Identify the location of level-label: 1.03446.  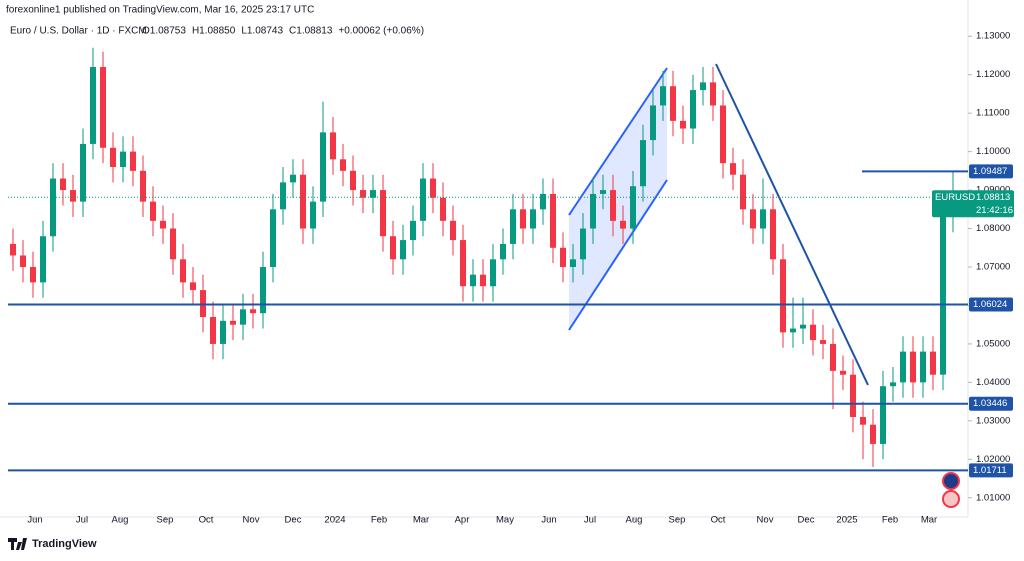
(990, 403).